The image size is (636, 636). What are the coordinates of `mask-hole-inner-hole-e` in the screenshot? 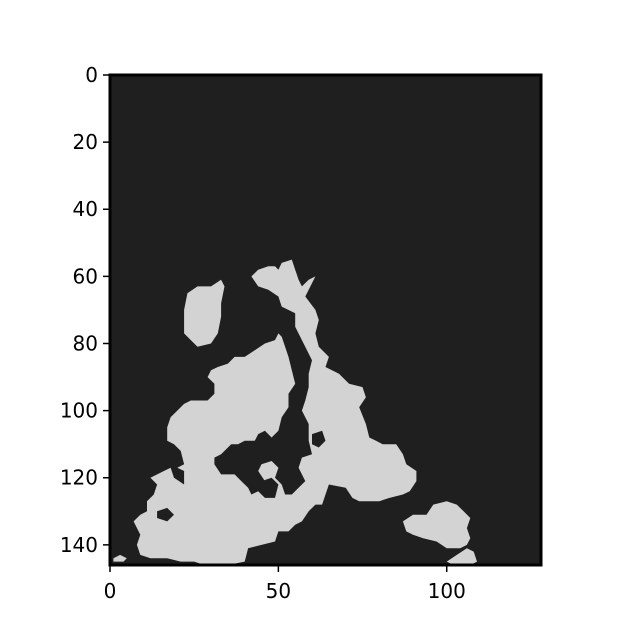 It's located at (165, 514).